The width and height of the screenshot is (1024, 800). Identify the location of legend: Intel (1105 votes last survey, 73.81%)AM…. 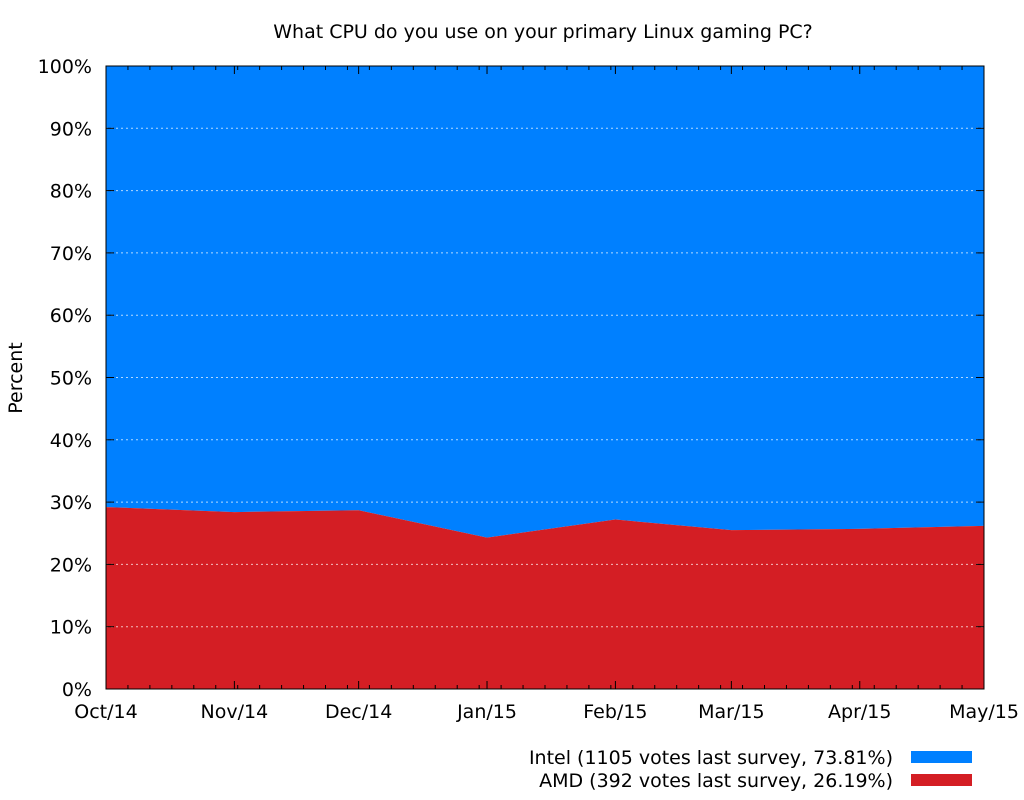
(750, 769).